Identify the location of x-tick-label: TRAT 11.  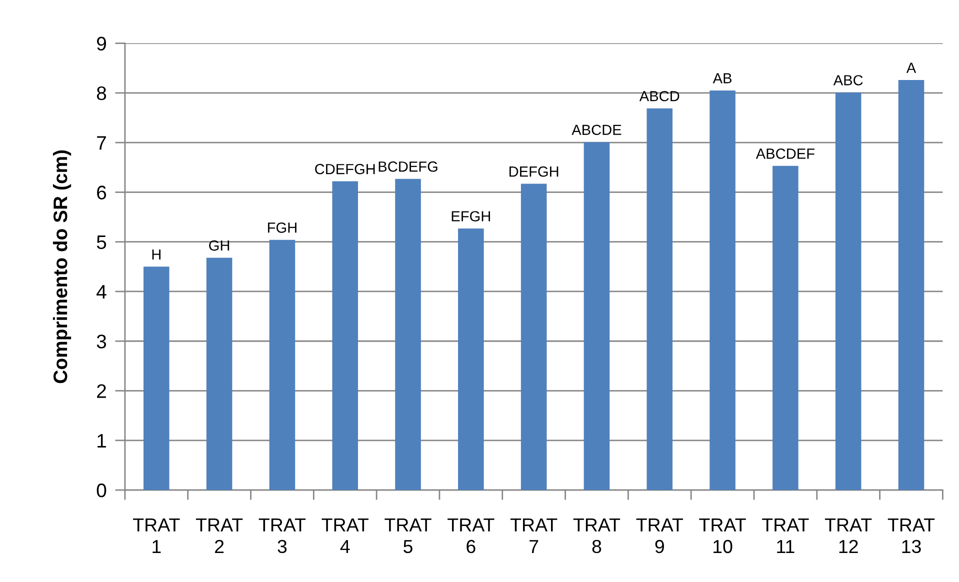
(785, 535).